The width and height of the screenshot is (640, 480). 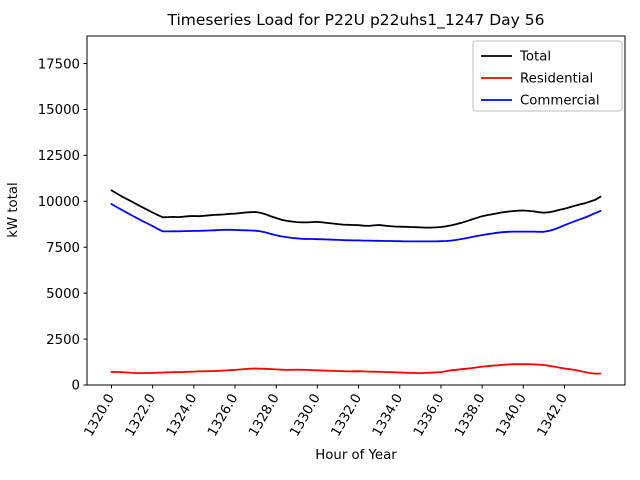 What do you see at coordinates (306, 416) in the screenshot?
I see `x-tick-label: 1330.0` at bounding box center [306, 416].